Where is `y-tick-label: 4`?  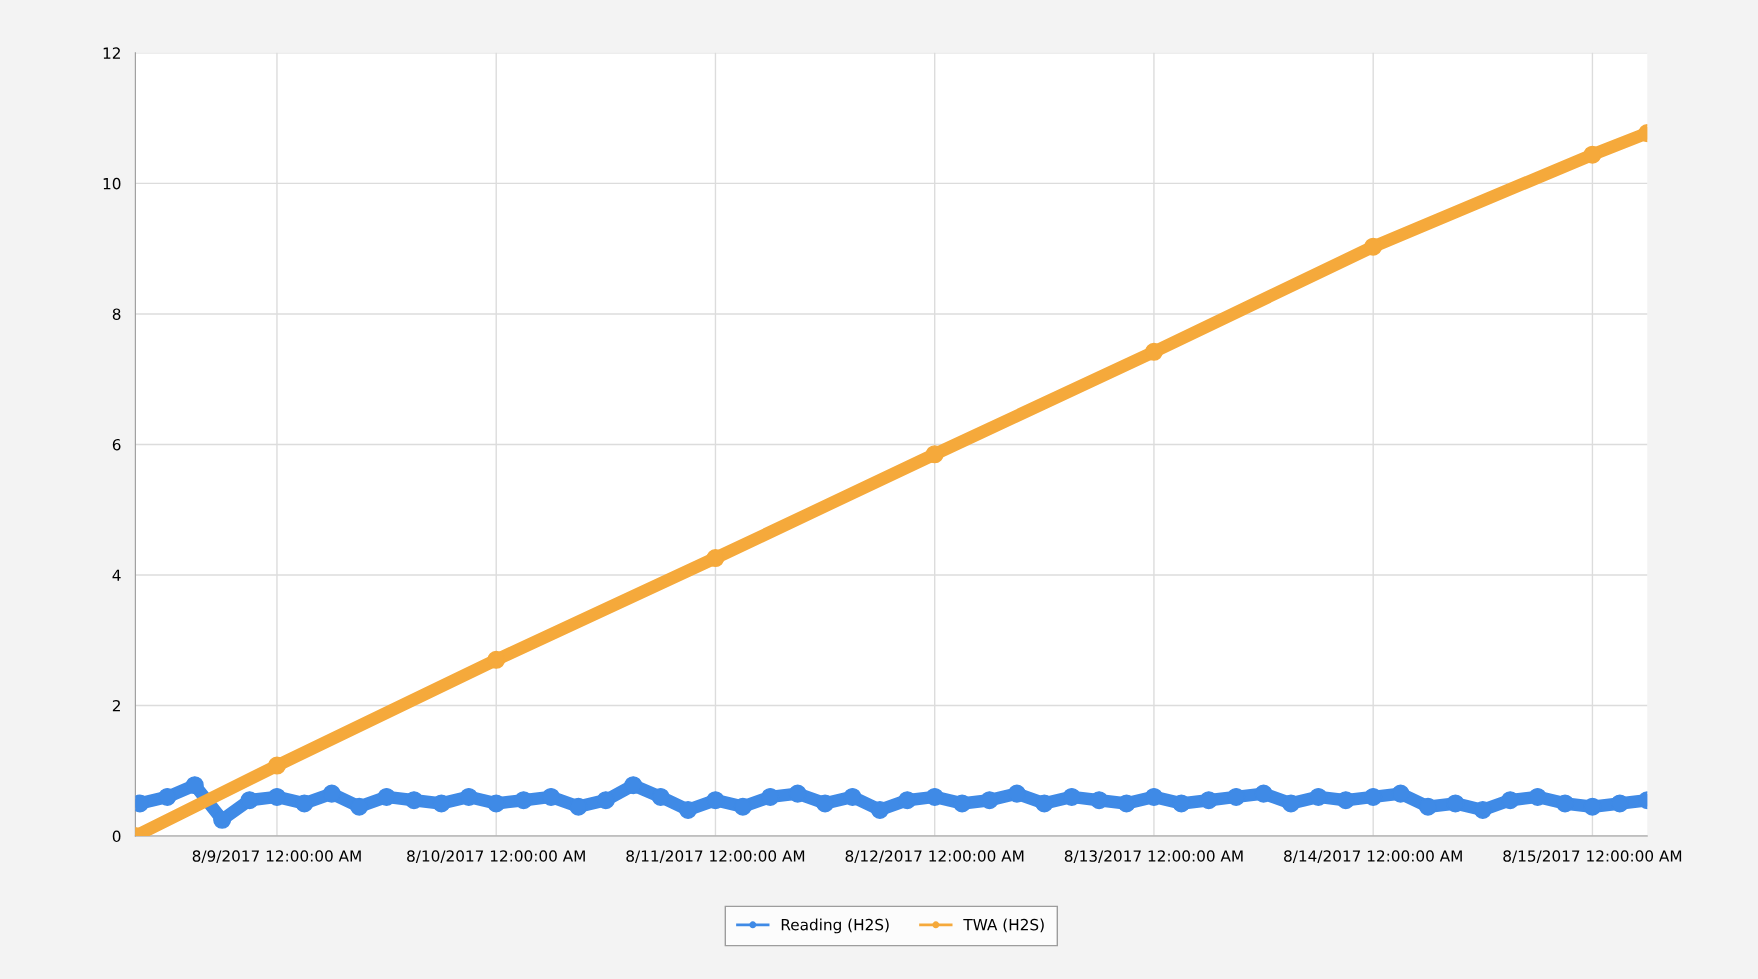 y-tick-label: 4 is located at coordinates (116, 575).